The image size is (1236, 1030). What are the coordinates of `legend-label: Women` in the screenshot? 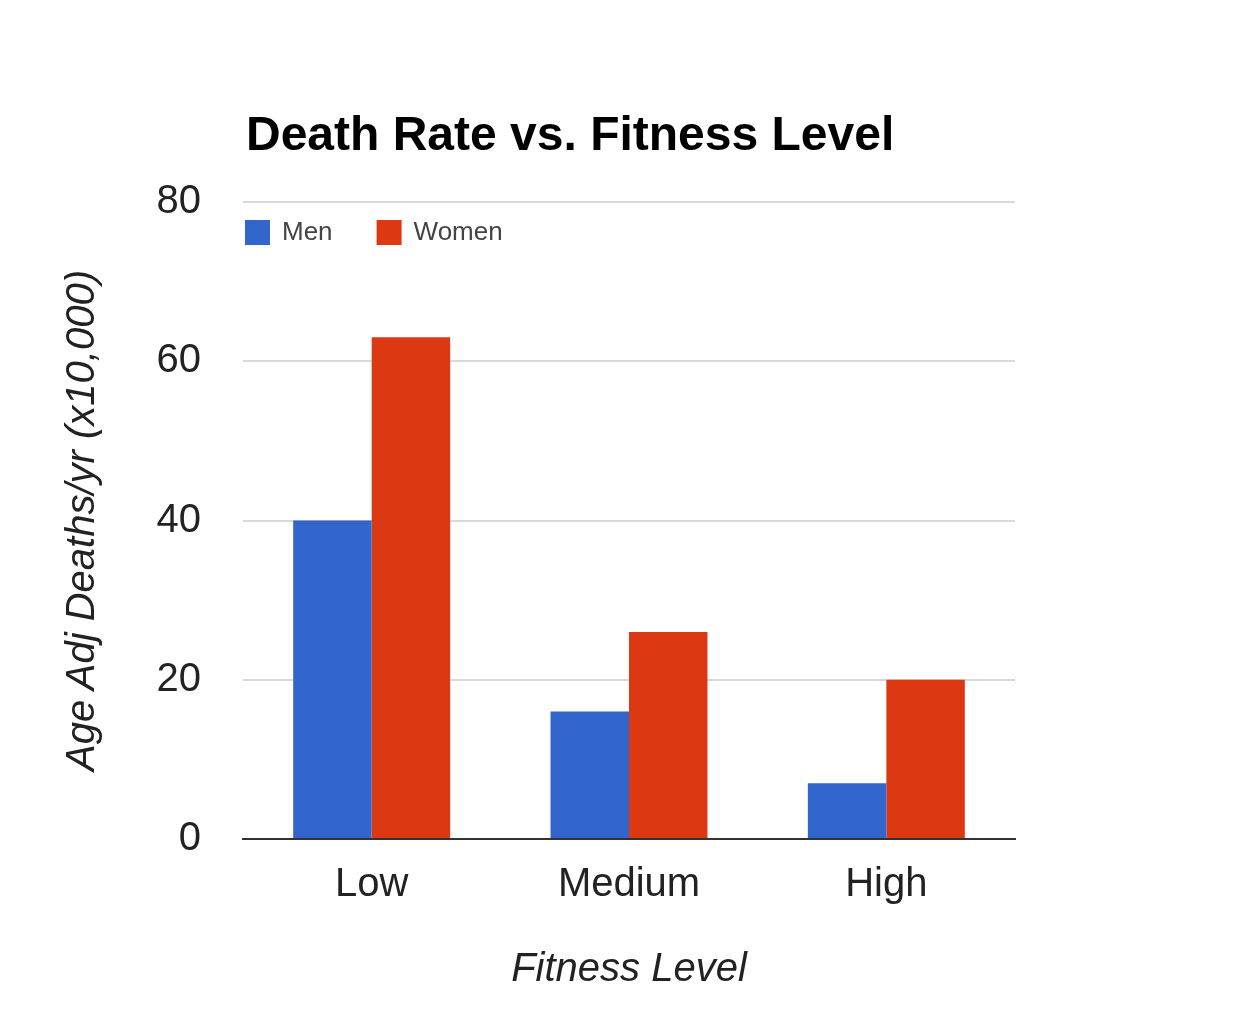 It's located at (458, 230).